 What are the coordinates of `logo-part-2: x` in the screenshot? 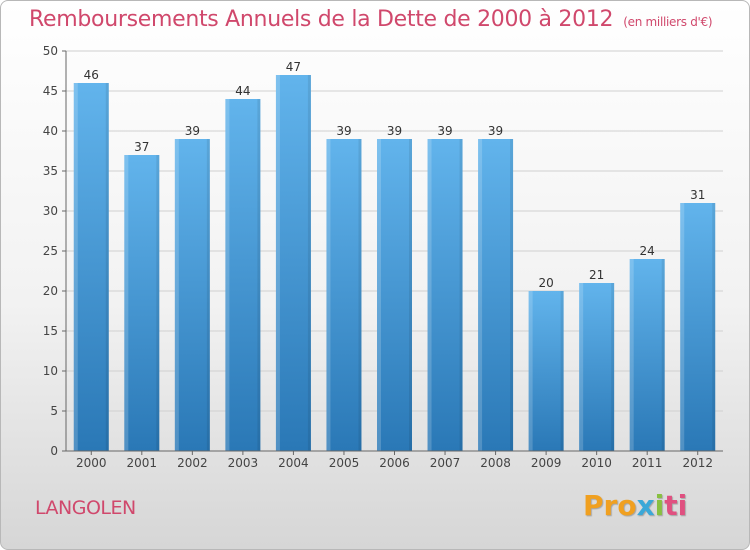 It's located at (645, 505).